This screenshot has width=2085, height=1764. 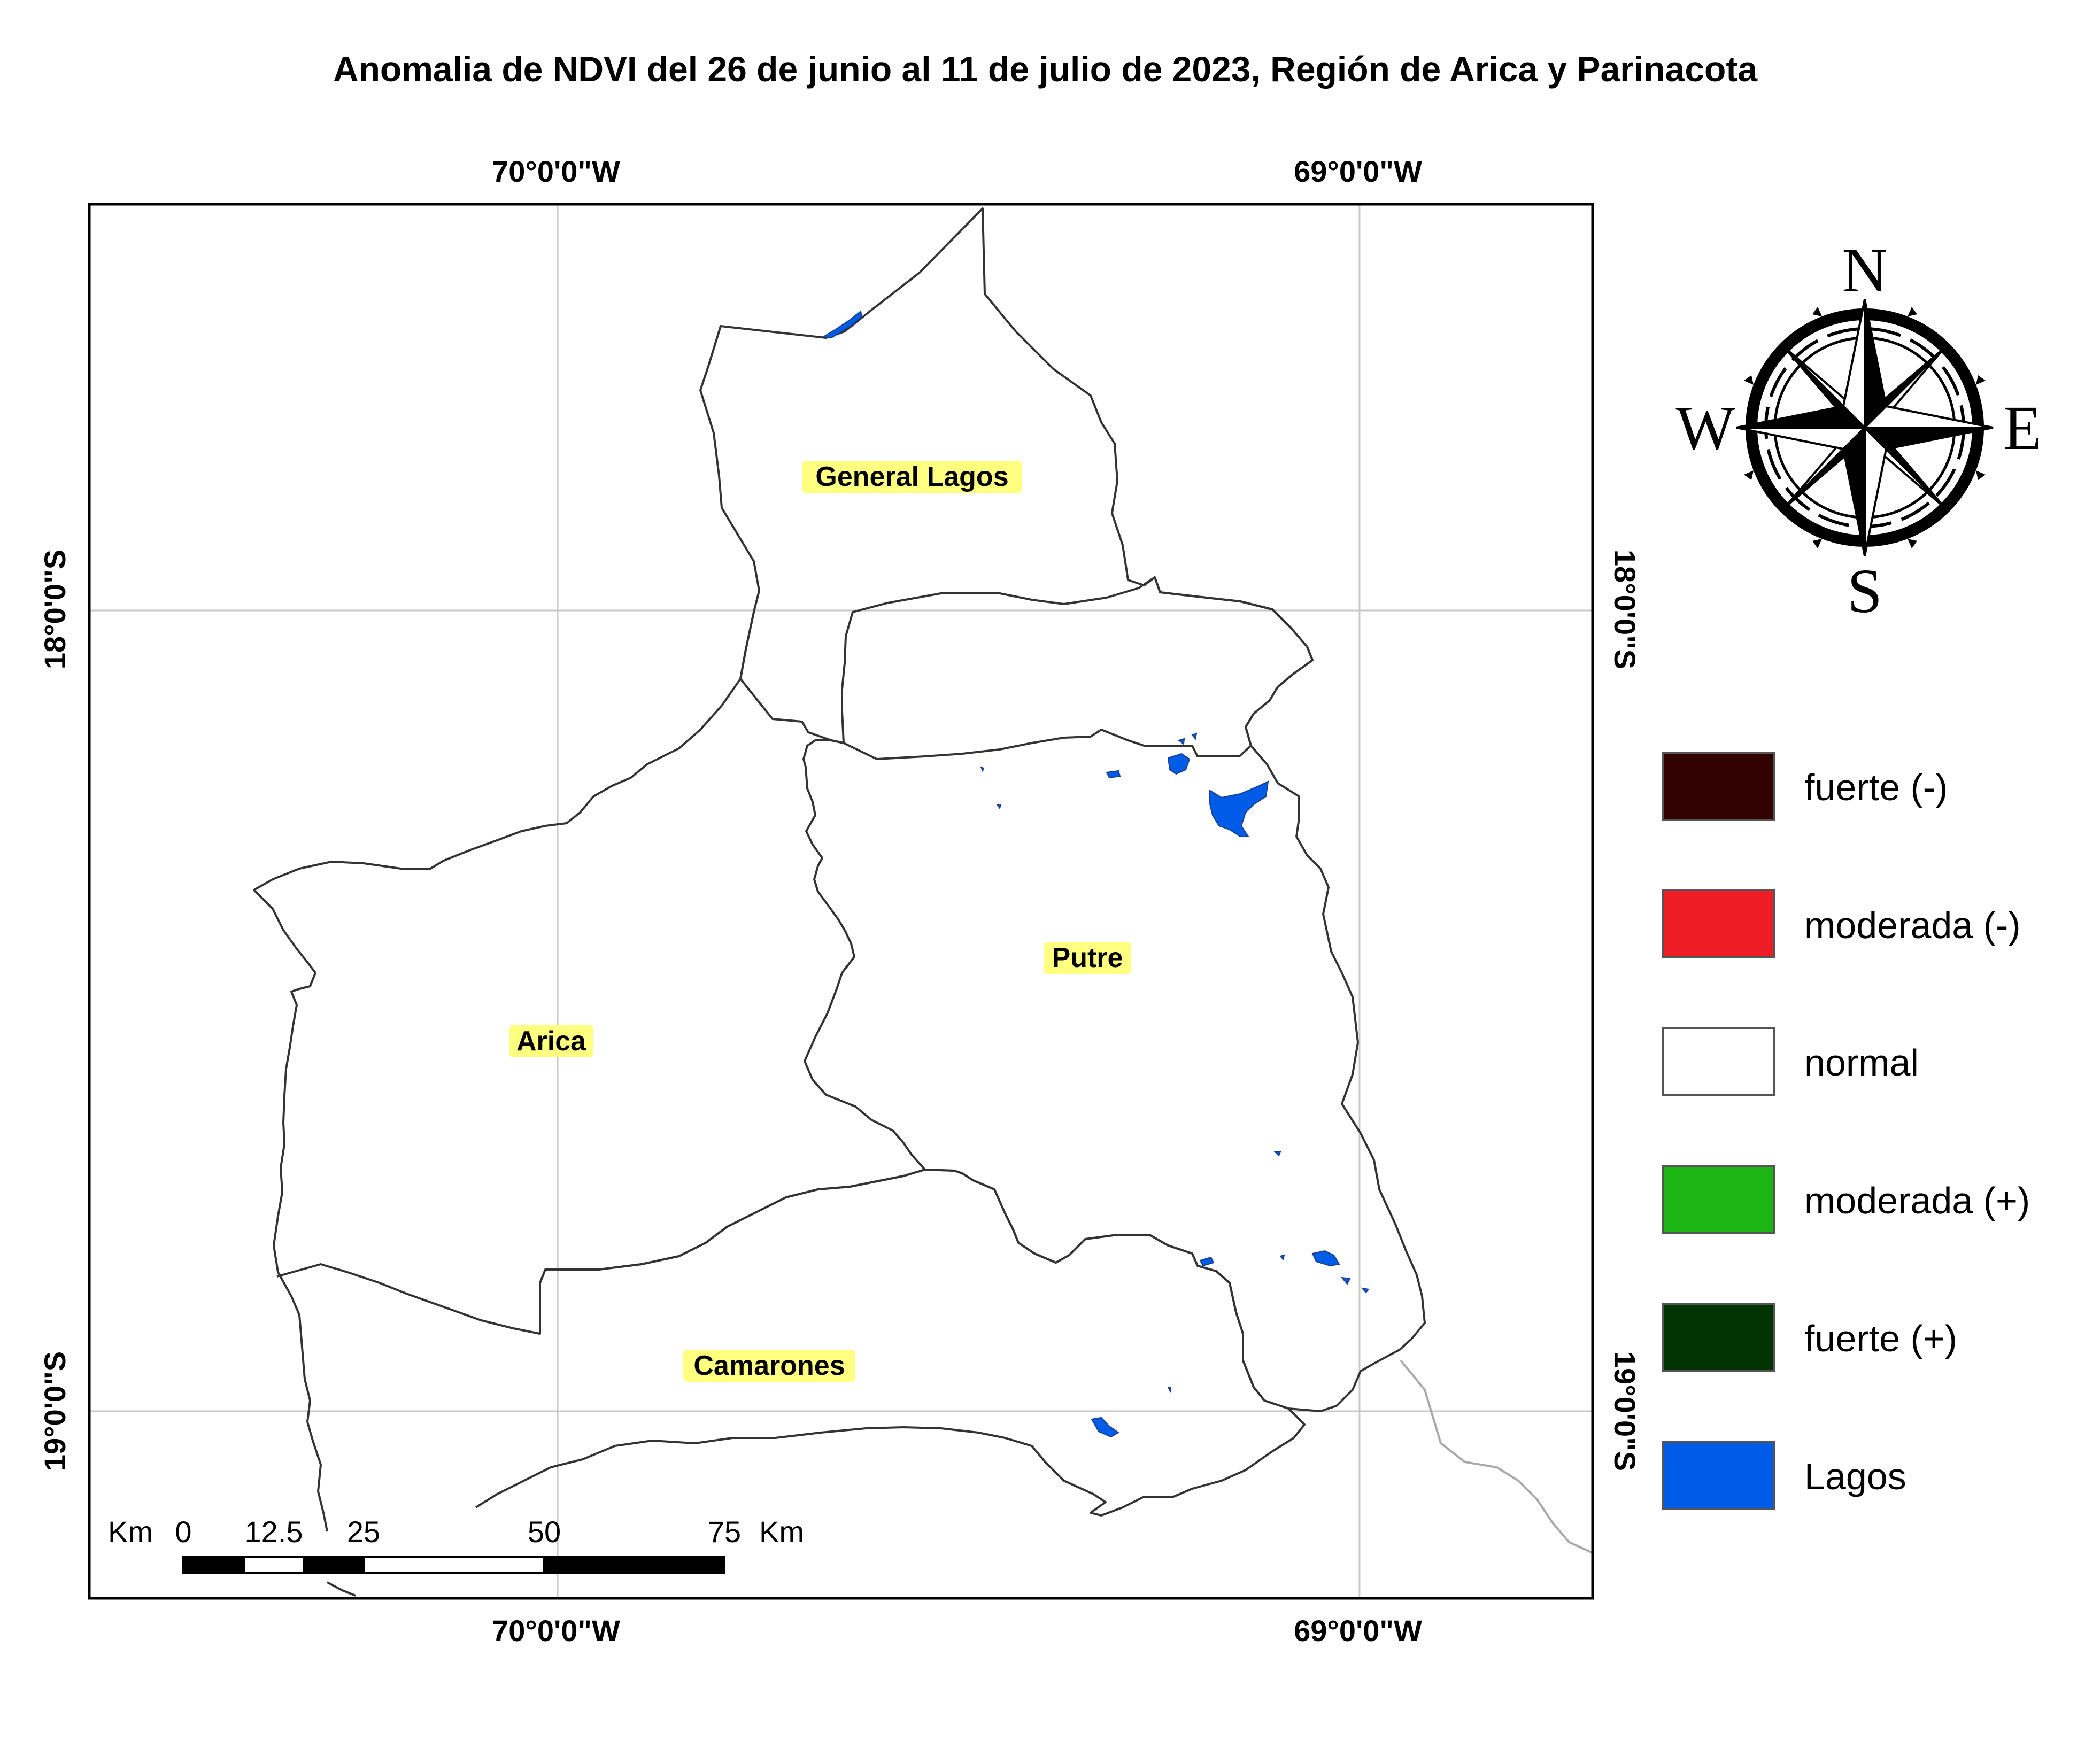 I want to click on lake-general-lagos, so click(x=842, y=324).